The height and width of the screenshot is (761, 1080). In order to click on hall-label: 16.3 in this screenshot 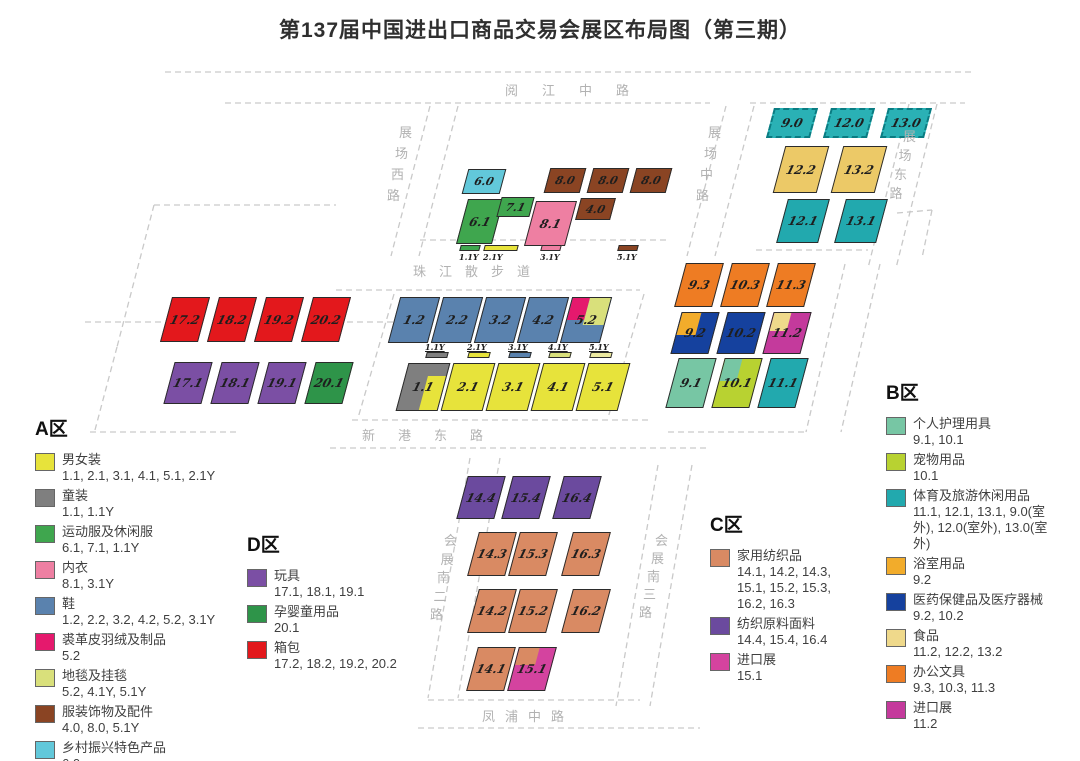, I will do `click(586, 554)`.